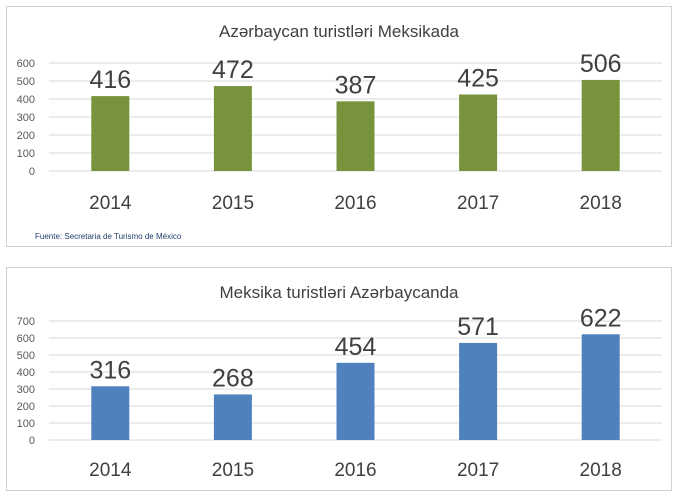 The height and width of the screenshot is (496, 681). Describe the element at coordinates (478, 79) in the screenshot. I see `data-label: 425` at that location.